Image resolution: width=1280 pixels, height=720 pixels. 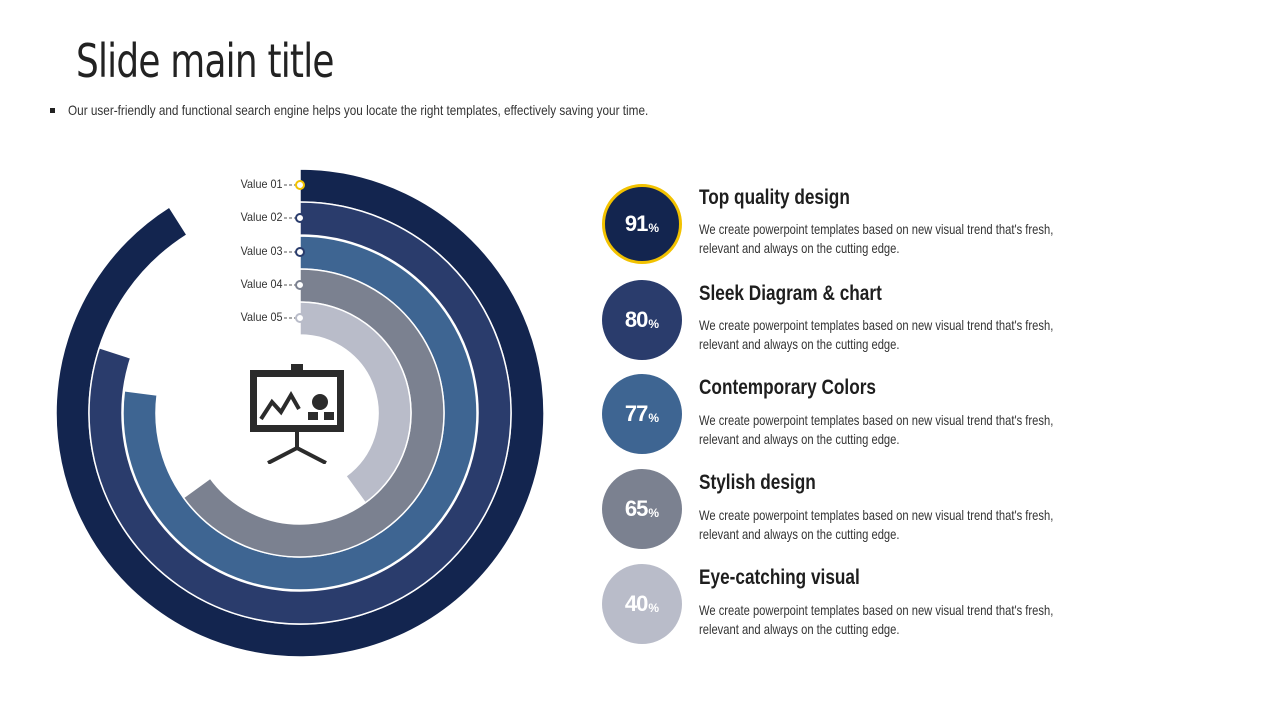 I want to click on badge-5: 40%, so click(x=642, y=604).